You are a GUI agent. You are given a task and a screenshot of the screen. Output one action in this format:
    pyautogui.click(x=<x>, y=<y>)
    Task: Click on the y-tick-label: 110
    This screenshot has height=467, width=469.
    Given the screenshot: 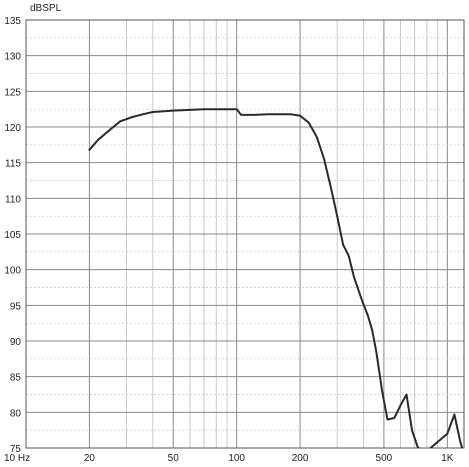 What is the action you would take?
    pyautogui.click(x=13, y=199)
    